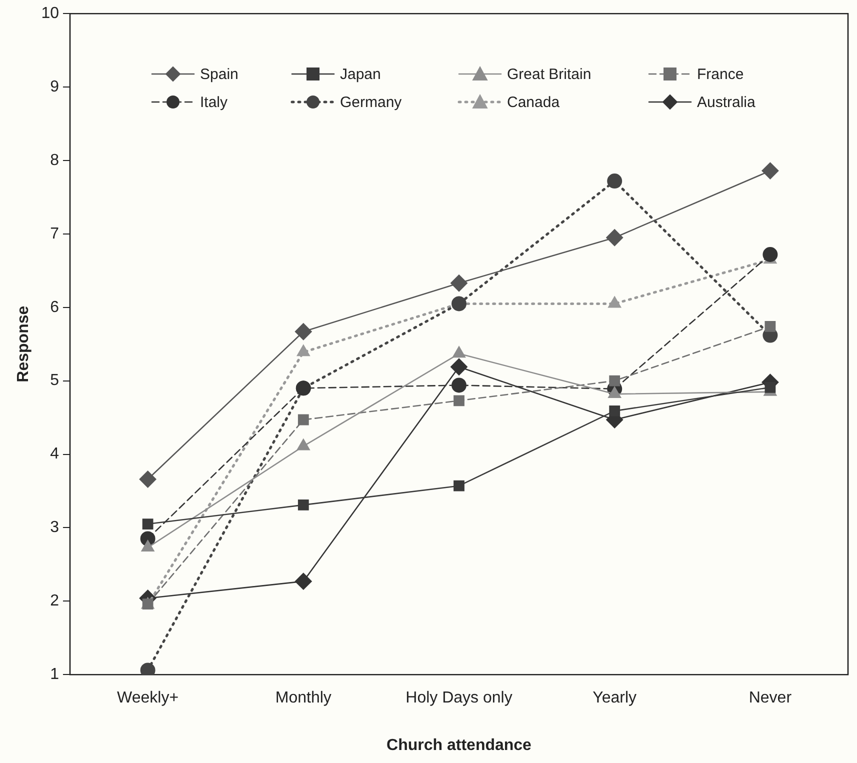 The width and height of the screenshot is (857, 763). Describe the element at coordinates (770, 698) in the screenshot. I see `x-tick-label: Never` at that location.